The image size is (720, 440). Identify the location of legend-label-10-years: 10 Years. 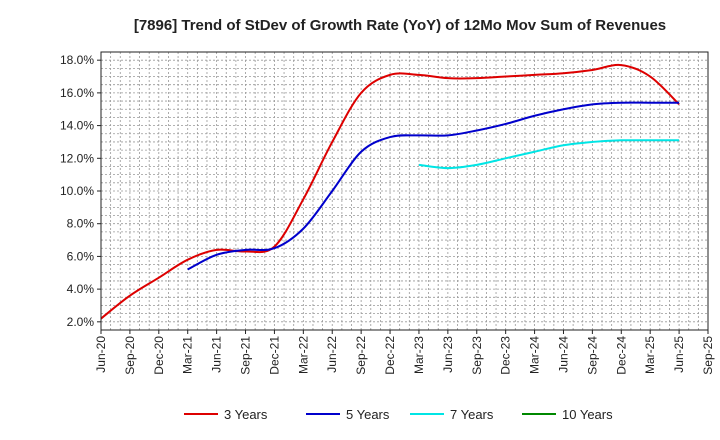
(587, 414).